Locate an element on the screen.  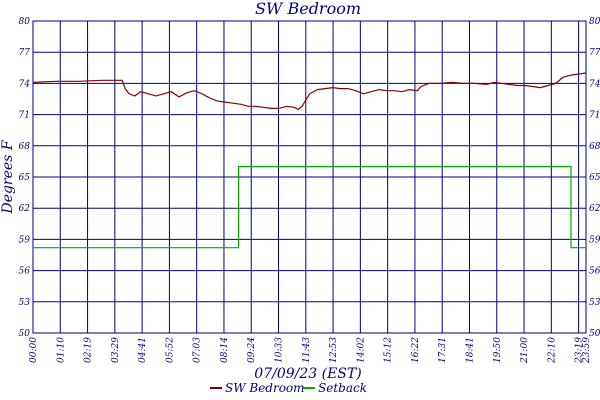
y-tick-label-right: 77 is located at coordinates (594, 53).